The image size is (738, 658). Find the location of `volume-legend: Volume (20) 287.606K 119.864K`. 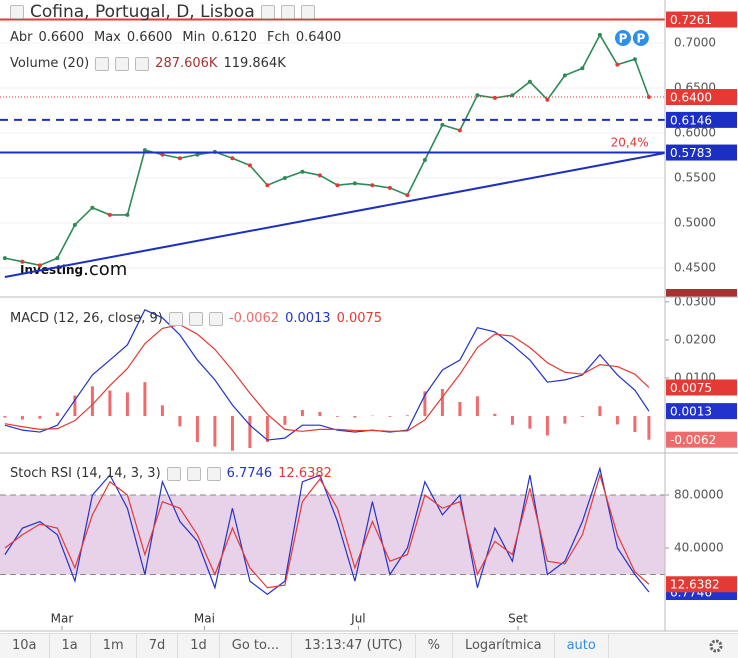

volume-legend: Volume (20) 287.606K 119.864K is located at coordinates (148, 63).